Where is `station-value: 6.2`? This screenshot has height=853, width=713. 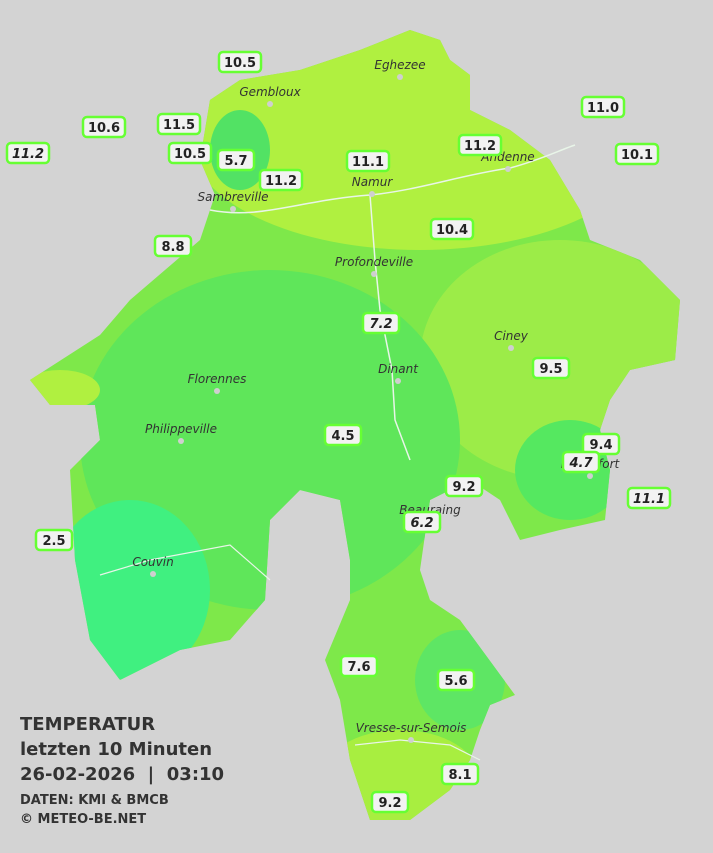
station-value: 6.2 is located at coordinates (421, 523).